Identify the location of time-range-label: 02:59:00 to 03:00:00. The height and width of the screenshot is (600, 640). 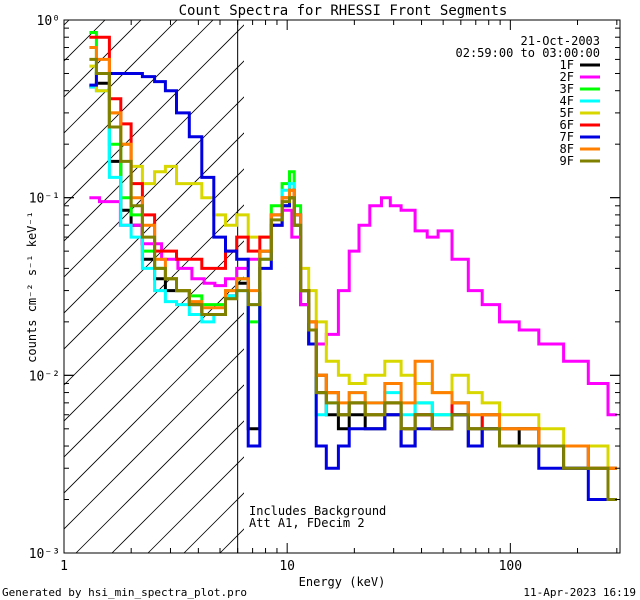
(528, 53).